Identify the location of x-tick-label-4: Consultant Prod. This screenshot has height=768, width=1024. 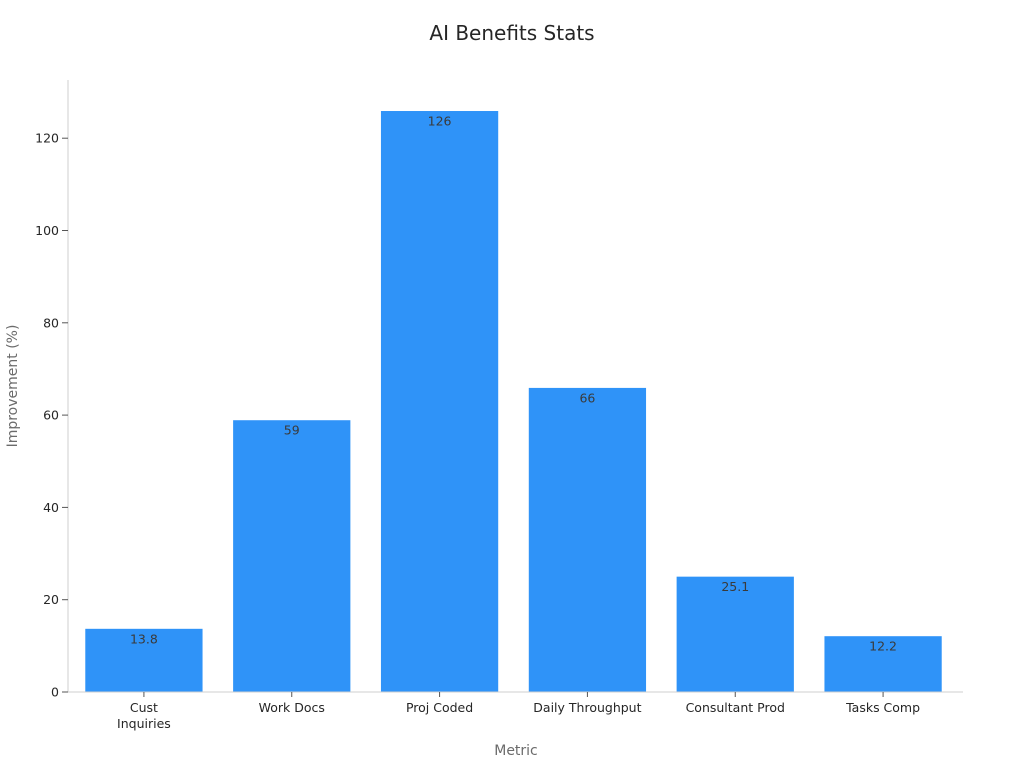
(735, 707).